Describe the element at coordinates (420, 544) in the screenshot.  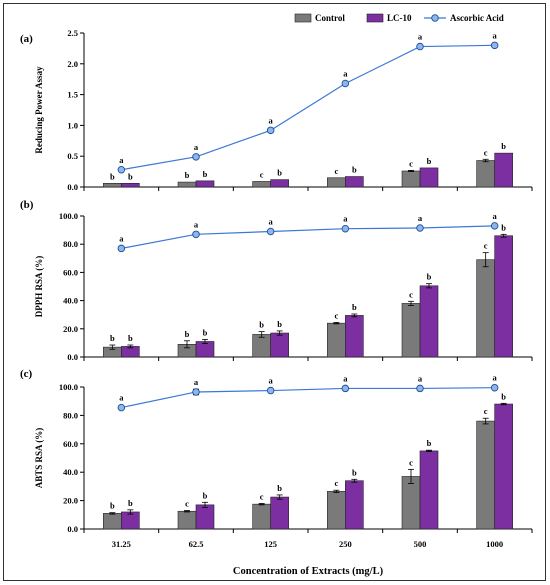
I see `x-tick-label: 500` at that location.